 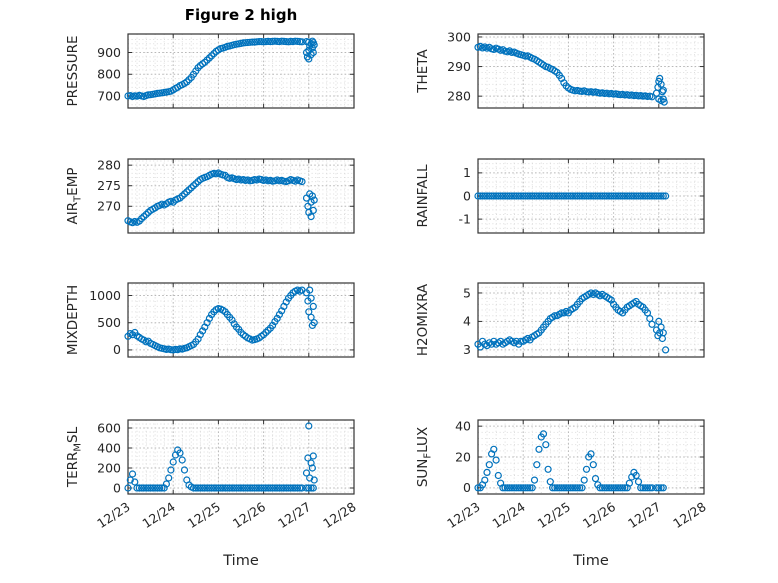 What do you see at coordinates (560, 320) in the screenshot?
I see `plot-canvas: 3 4 5 H2OMIXRA` at bounding box center [560, 320].